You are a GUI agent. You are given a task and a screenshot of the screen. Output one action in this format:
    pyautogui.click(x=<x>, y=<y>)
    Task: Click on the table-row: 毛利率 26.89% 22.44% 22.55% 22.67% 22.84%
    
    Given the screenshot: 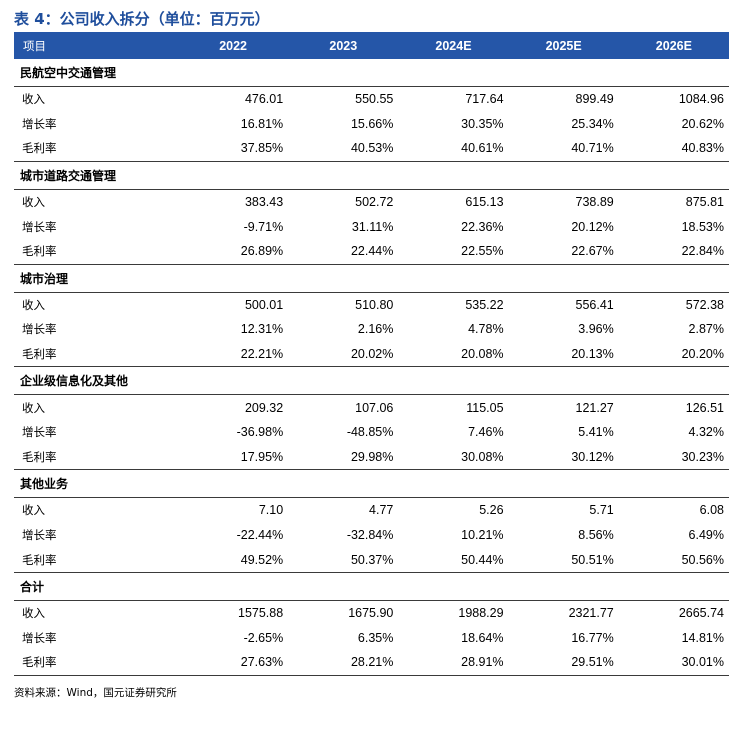 What is the action you would take?
    pyautogui.click(x=371, y=251)
    